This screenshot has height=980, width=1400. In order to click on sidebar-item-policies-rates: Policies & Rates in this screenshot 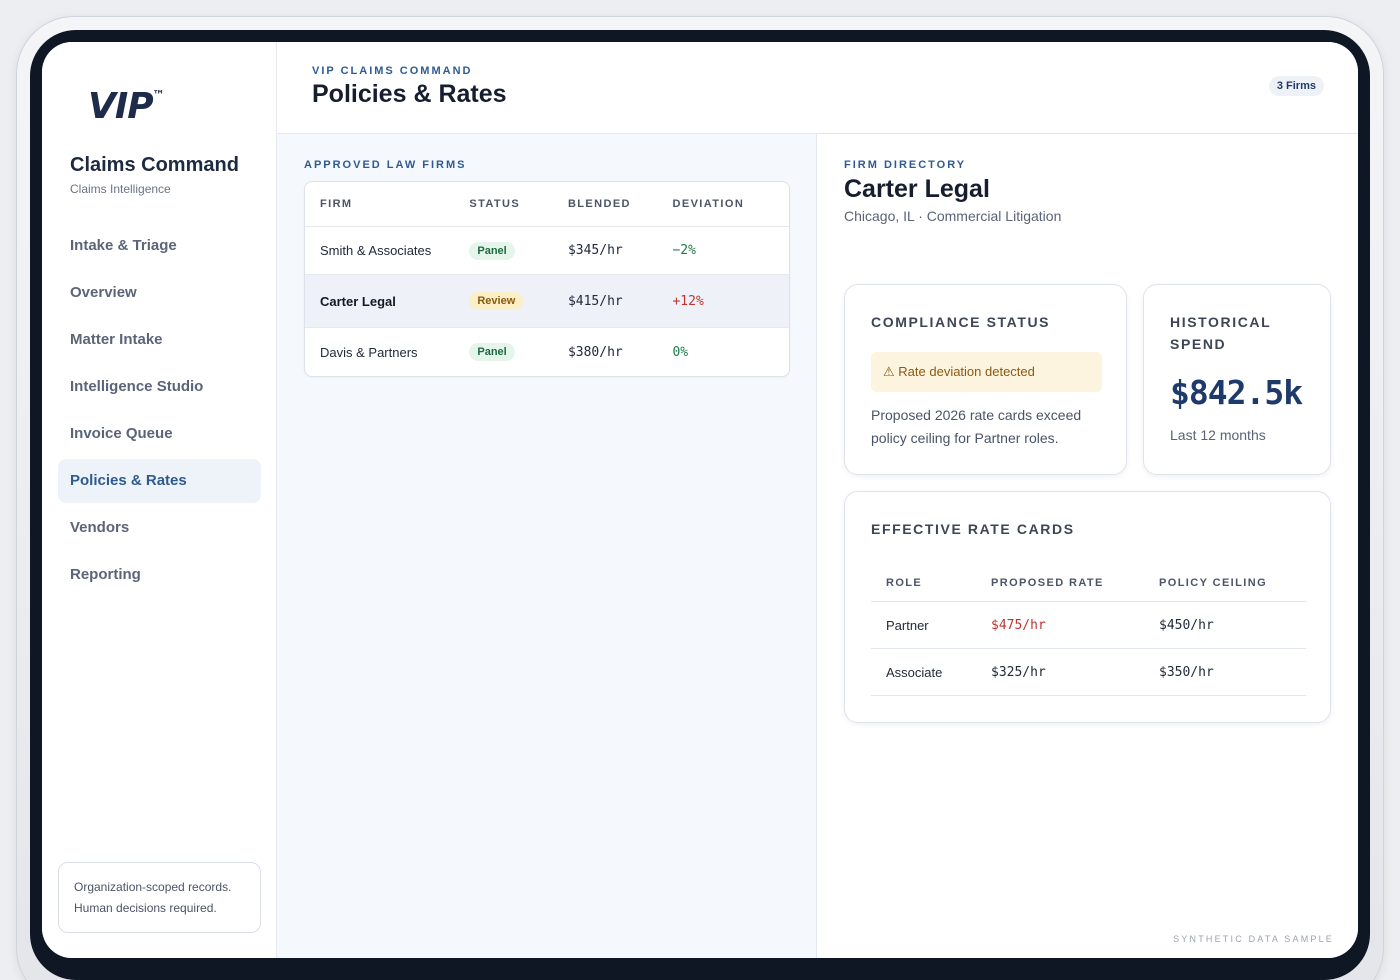, I will do `click(159, 481)`.